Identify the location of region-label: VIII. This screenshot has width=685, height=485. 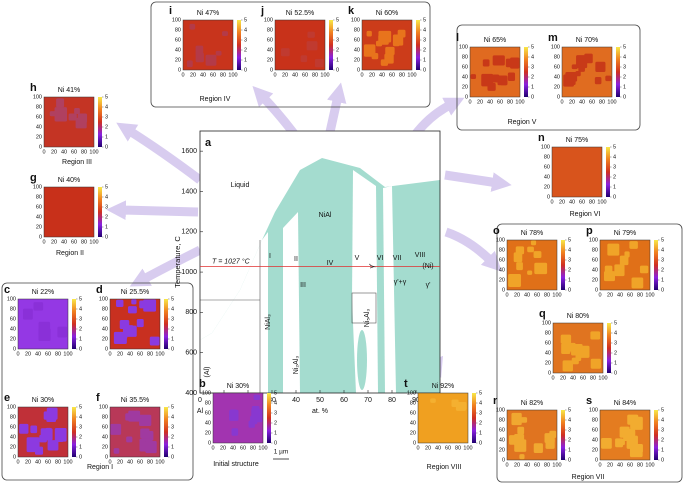
(420, 255).